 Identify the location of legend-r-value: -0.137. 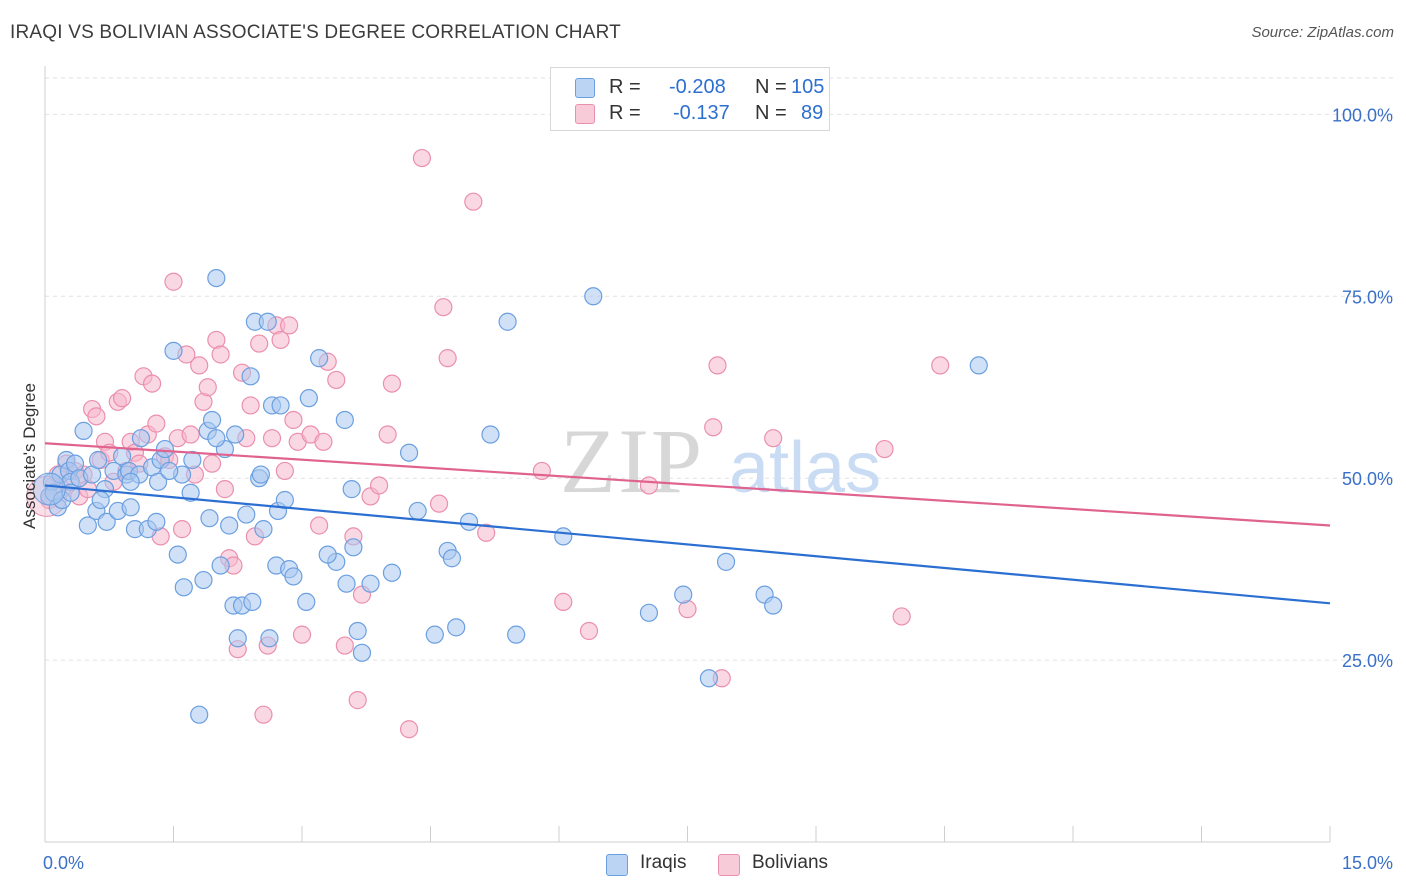
(701, 113).